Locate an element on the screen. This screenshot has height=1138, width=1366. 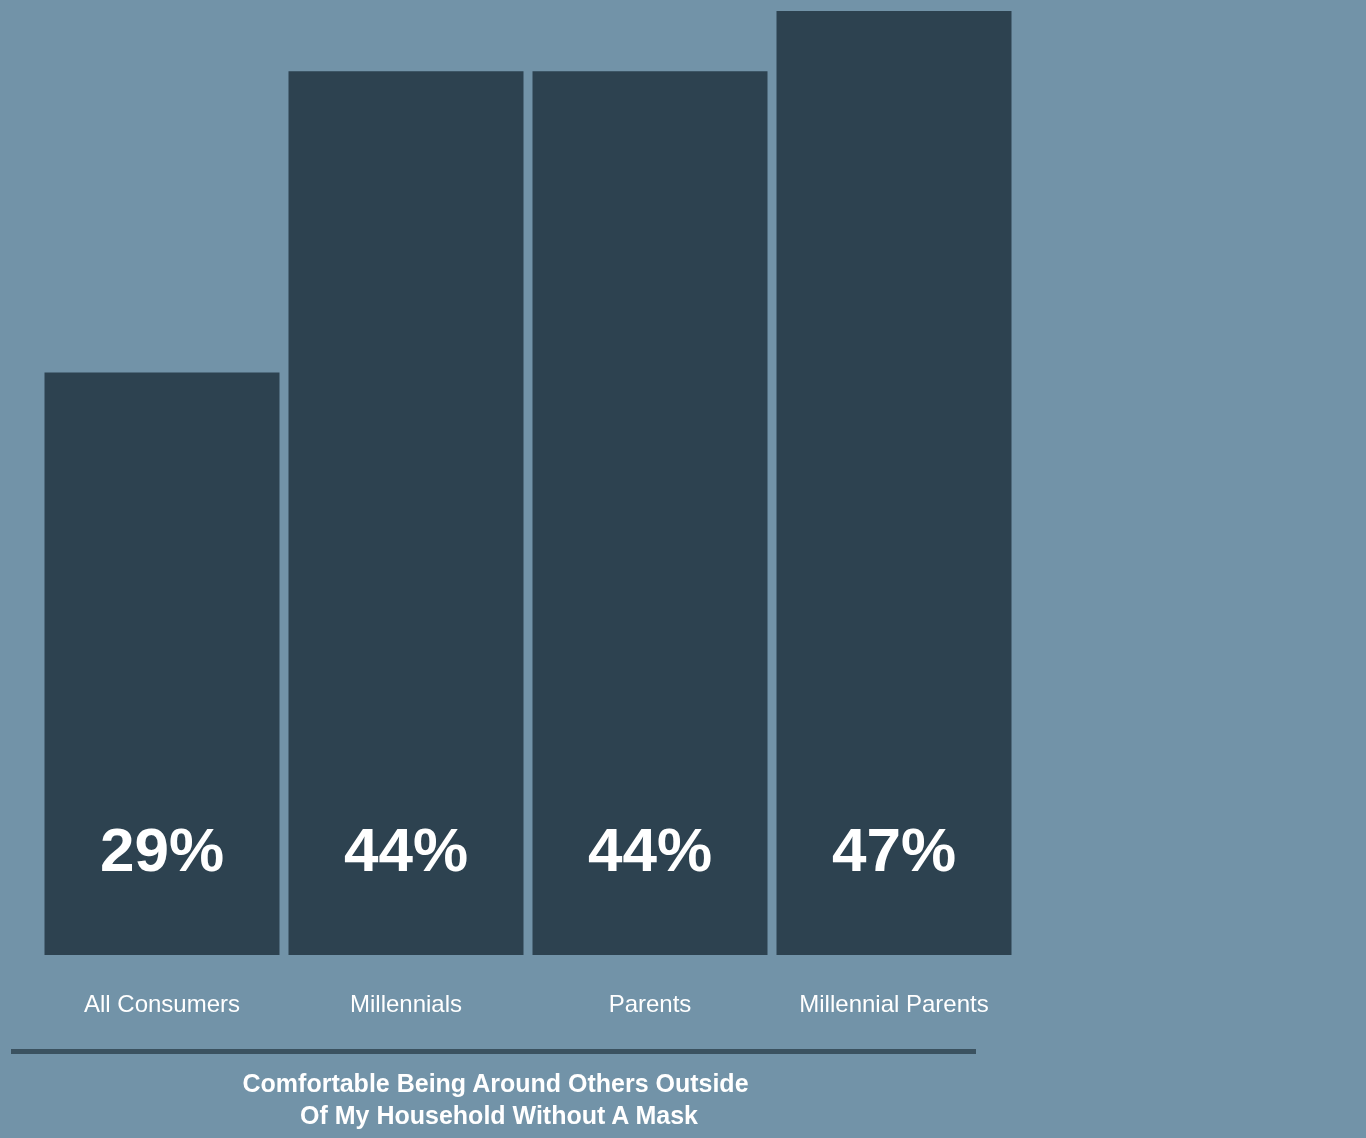
data-label: 29% is located at coordinates (162, 849).